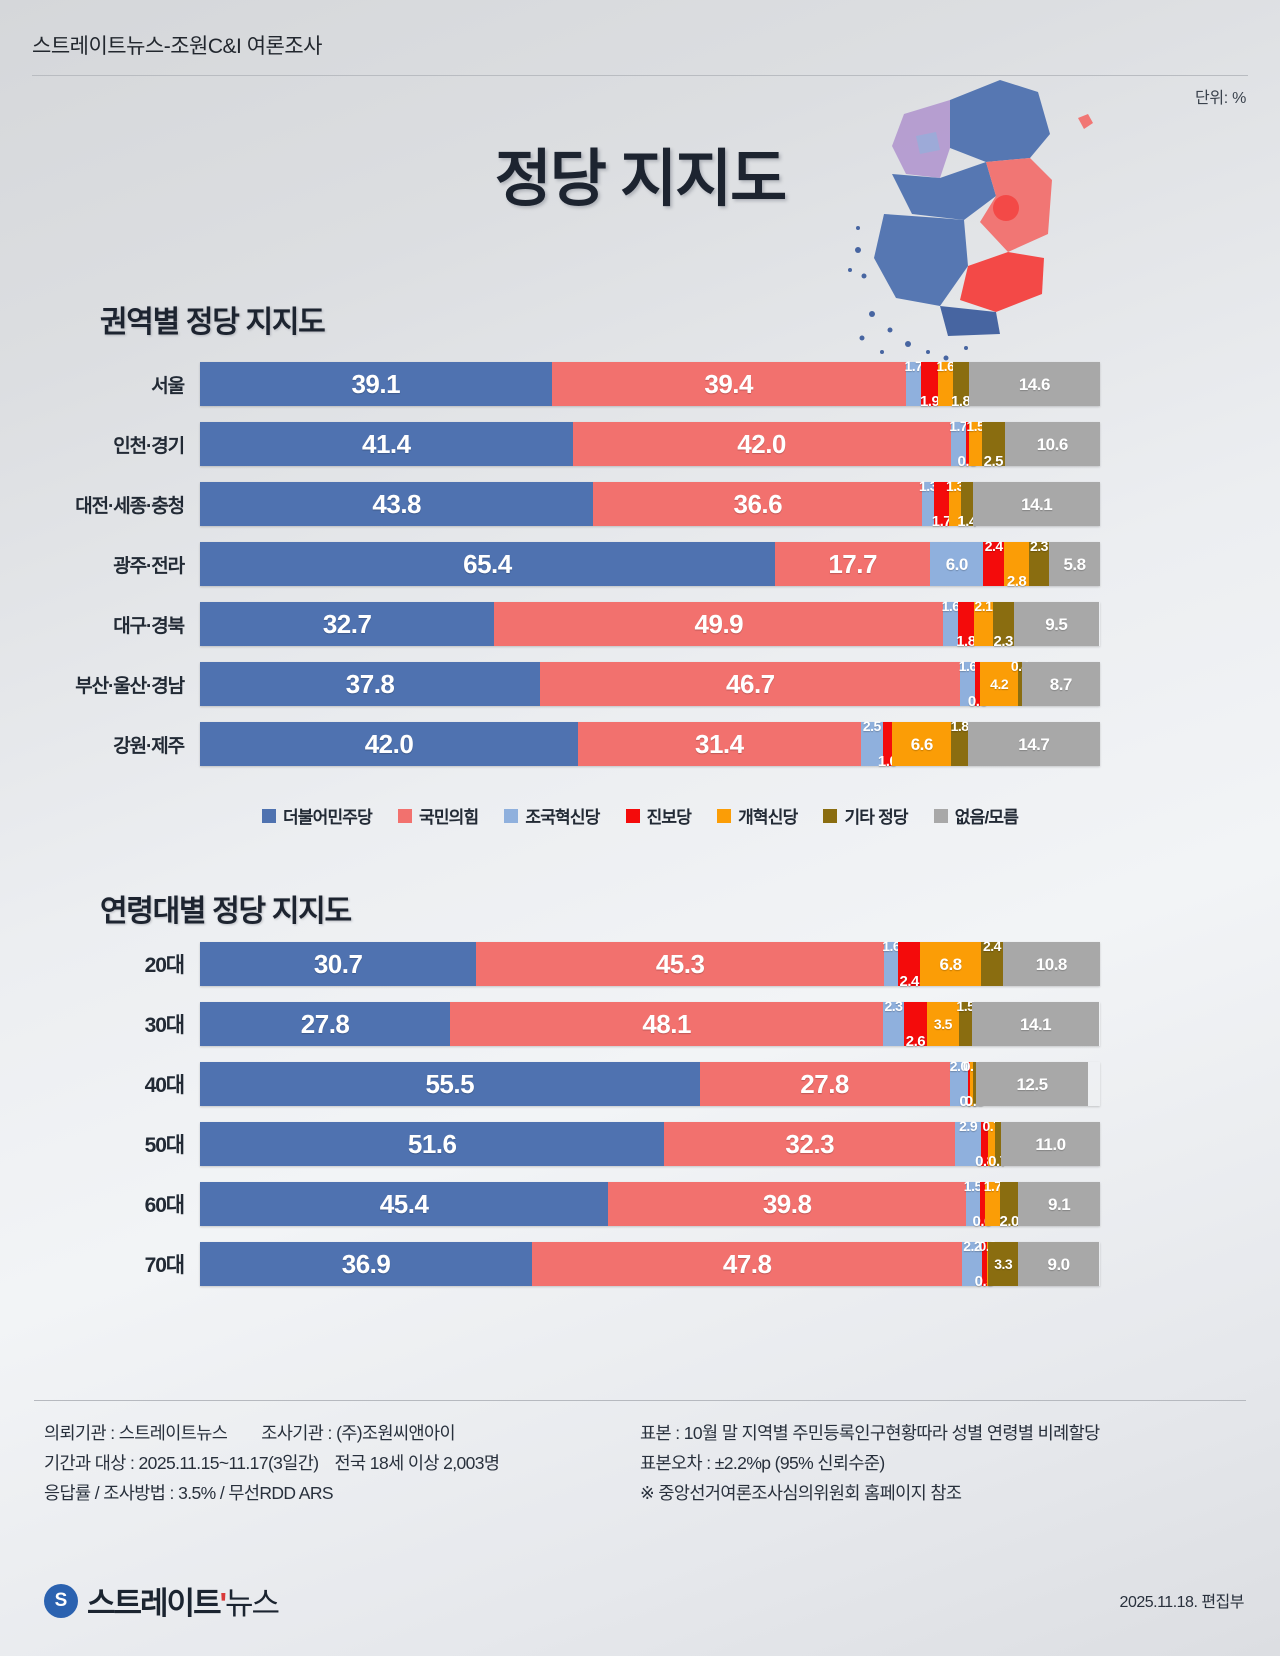  Describe the element at coordinates (955, 502) in the screenshot. I see `bar-segment: 1.3` at that location.